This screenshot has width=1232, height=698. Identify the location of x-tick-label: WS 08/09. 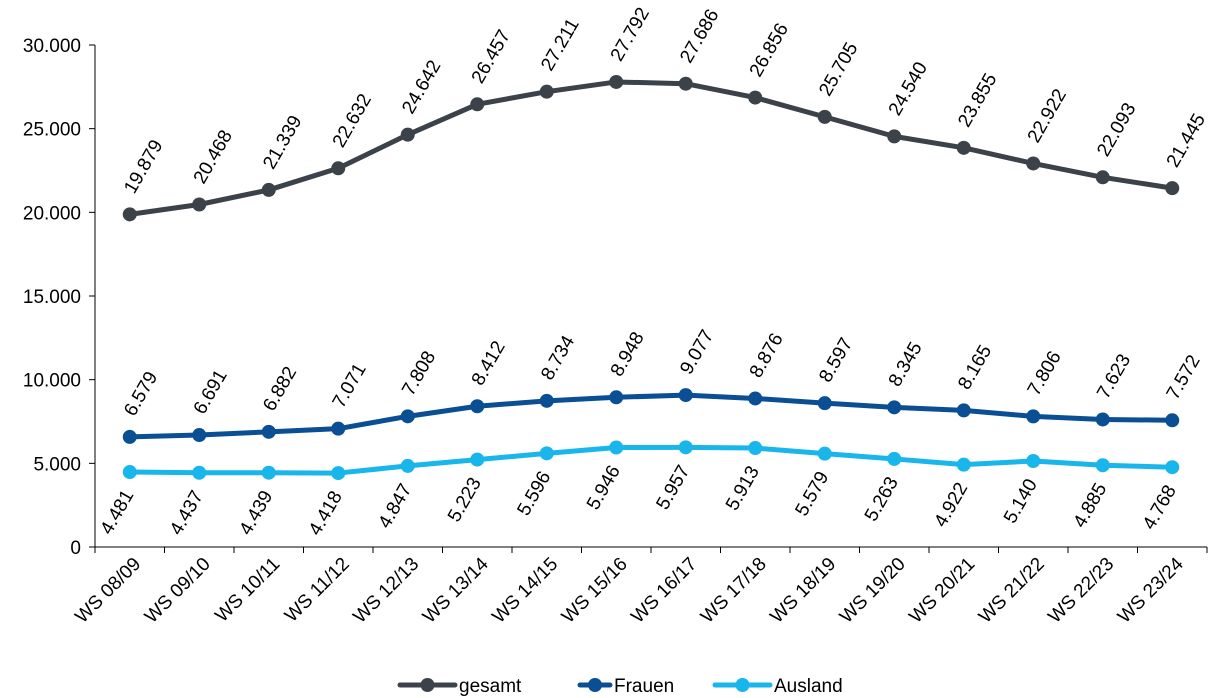
(108, 591).